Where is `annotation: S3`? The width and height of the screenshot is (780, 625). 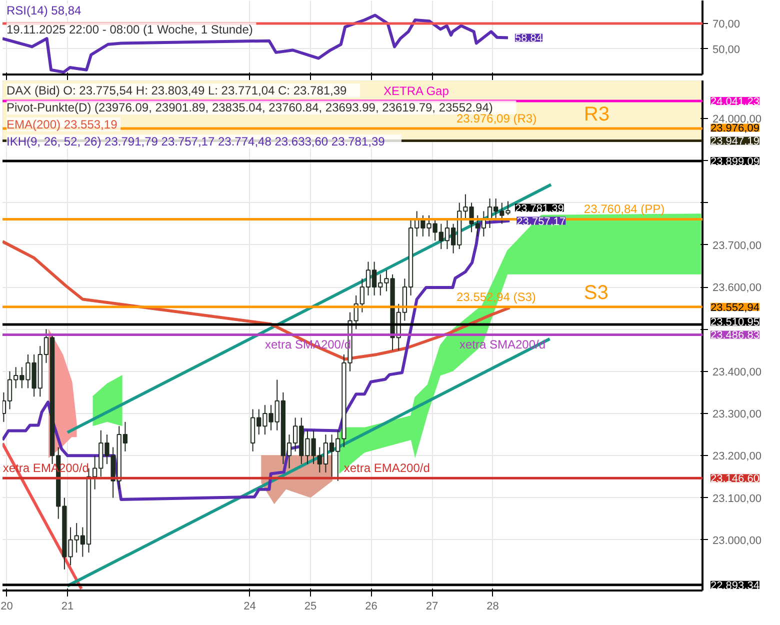
annotation: S3 is located at coordinates (596, 293).